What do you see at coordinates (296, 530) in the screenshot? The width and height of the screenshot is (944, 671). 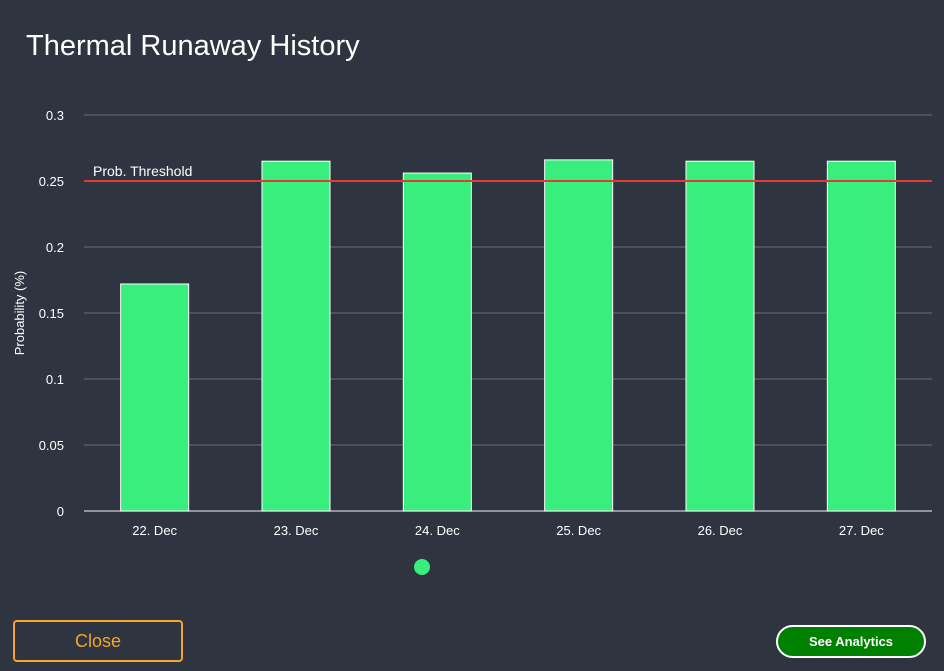 I see `x-tick-label: 23. Dec` at bounding box center [296, 530].